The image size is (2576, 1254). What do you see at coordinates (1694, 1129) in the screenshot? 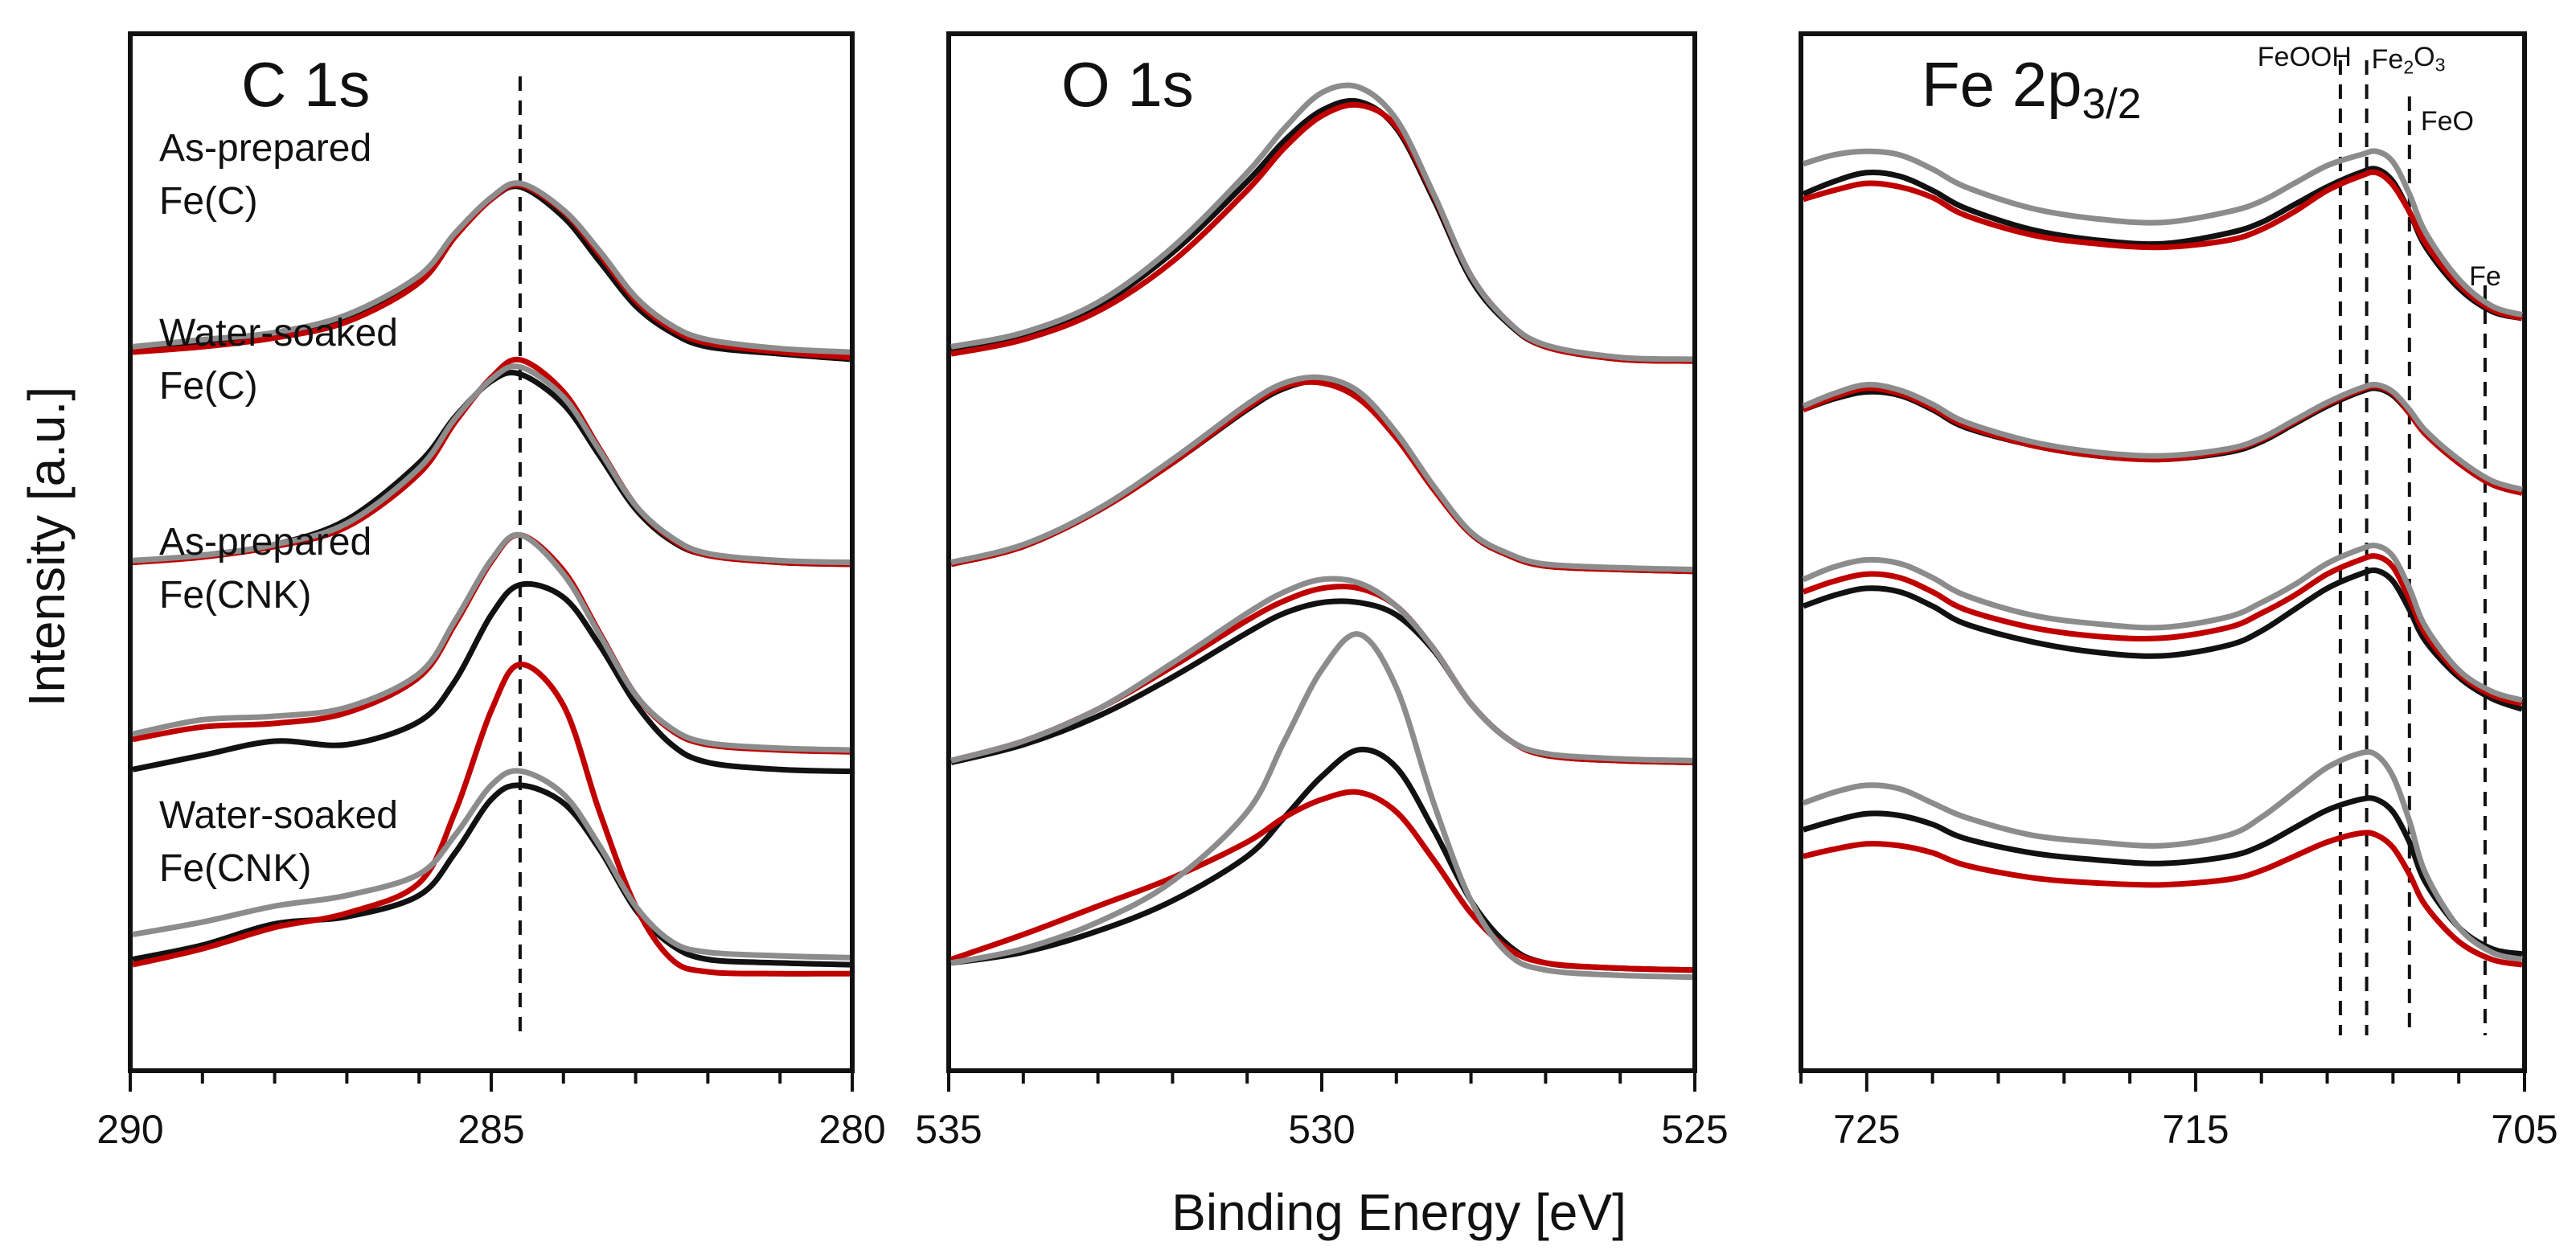
I see `x-tick-label: 525` at bounding box center [1694, 1129].